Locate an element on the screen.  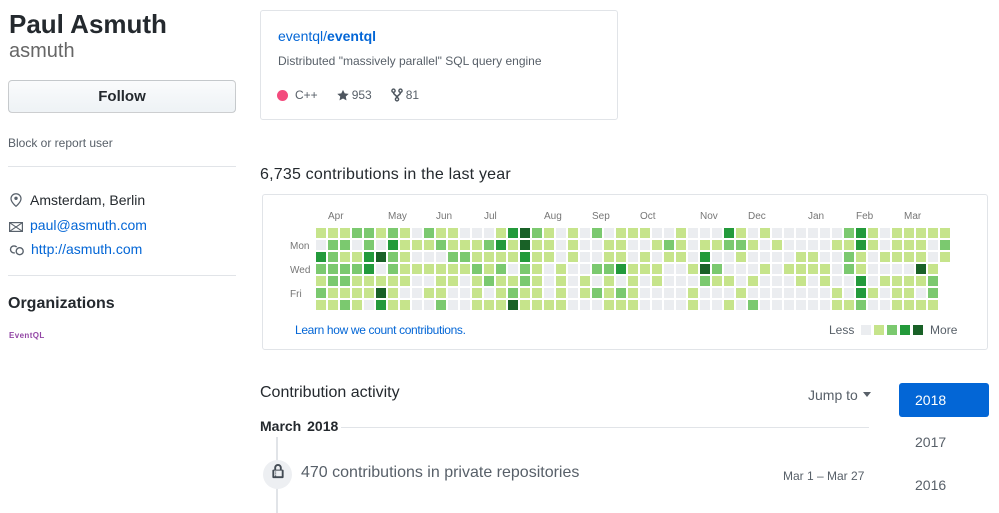
svg-text: Nov is located at coordinates (709, 216).